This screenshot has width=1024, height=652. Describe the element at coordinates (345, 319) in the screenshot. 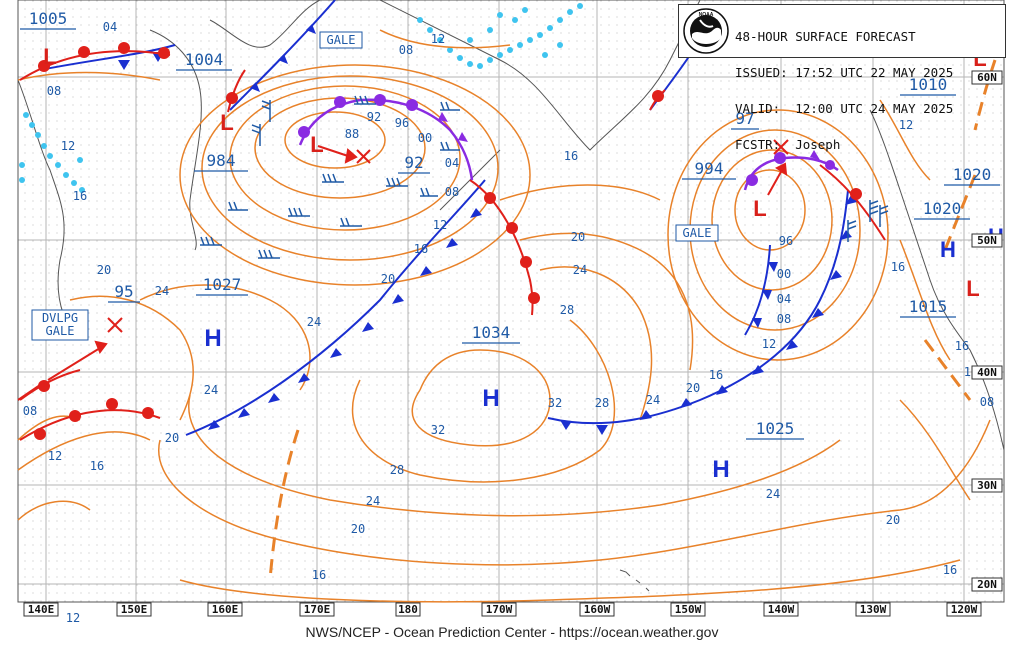

I see `cold-front-main-teeth` at that location.